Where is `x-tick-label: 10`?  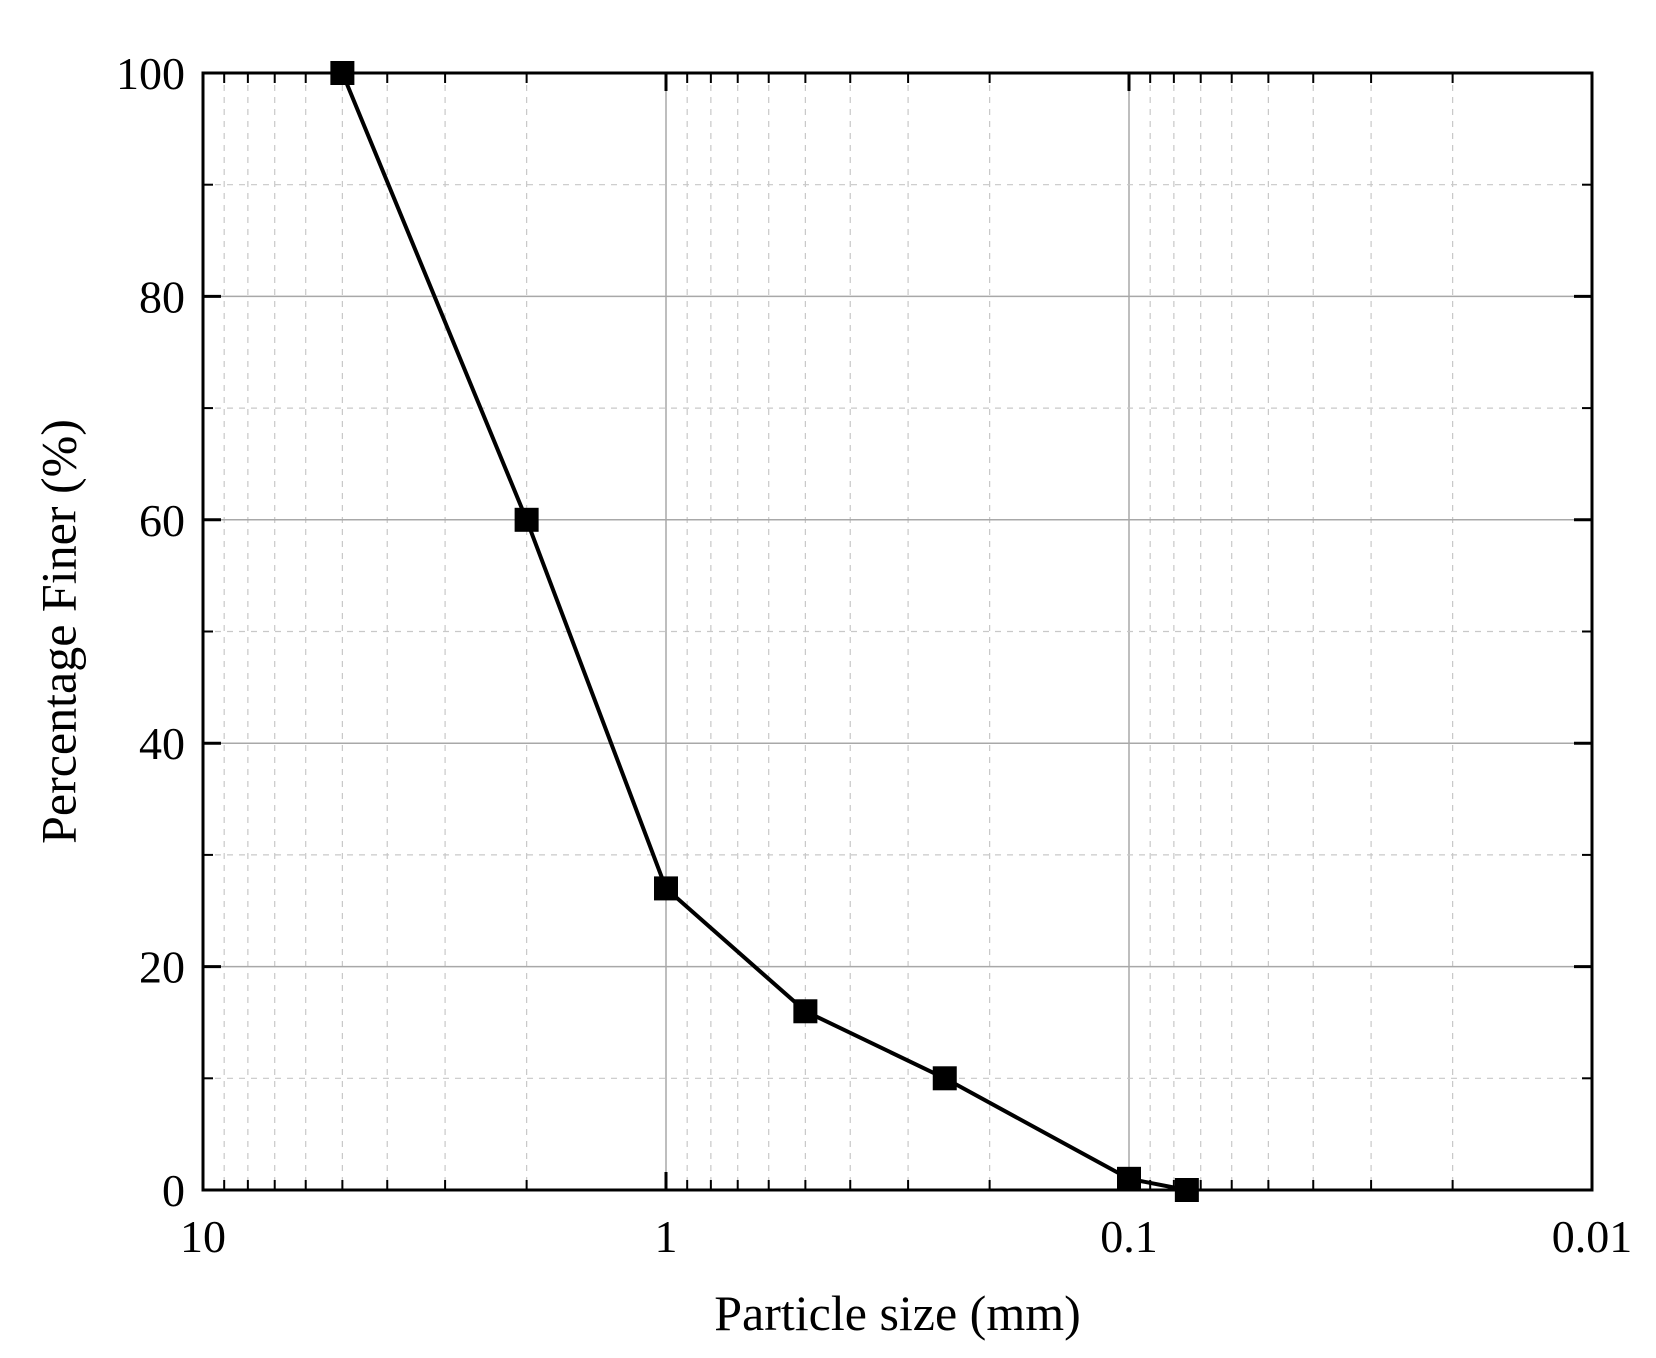 x-tick-label: 10 is located at coordinates (203, 1236).